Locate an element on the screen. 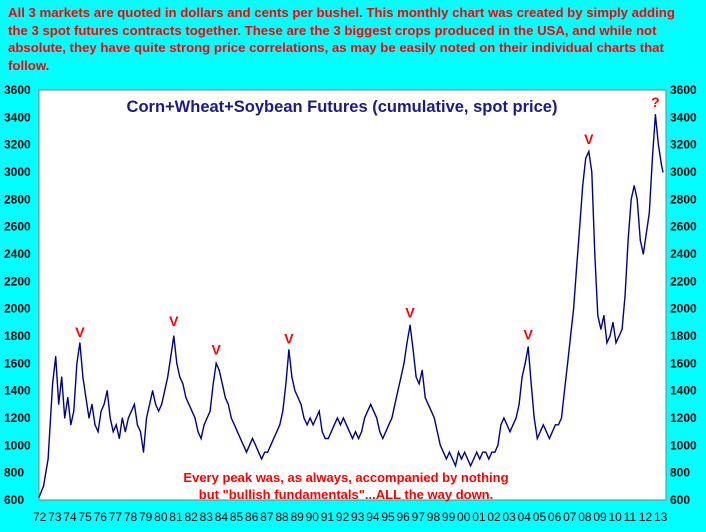  y-tick-right: 1800 is located at coordinates (683, 336).